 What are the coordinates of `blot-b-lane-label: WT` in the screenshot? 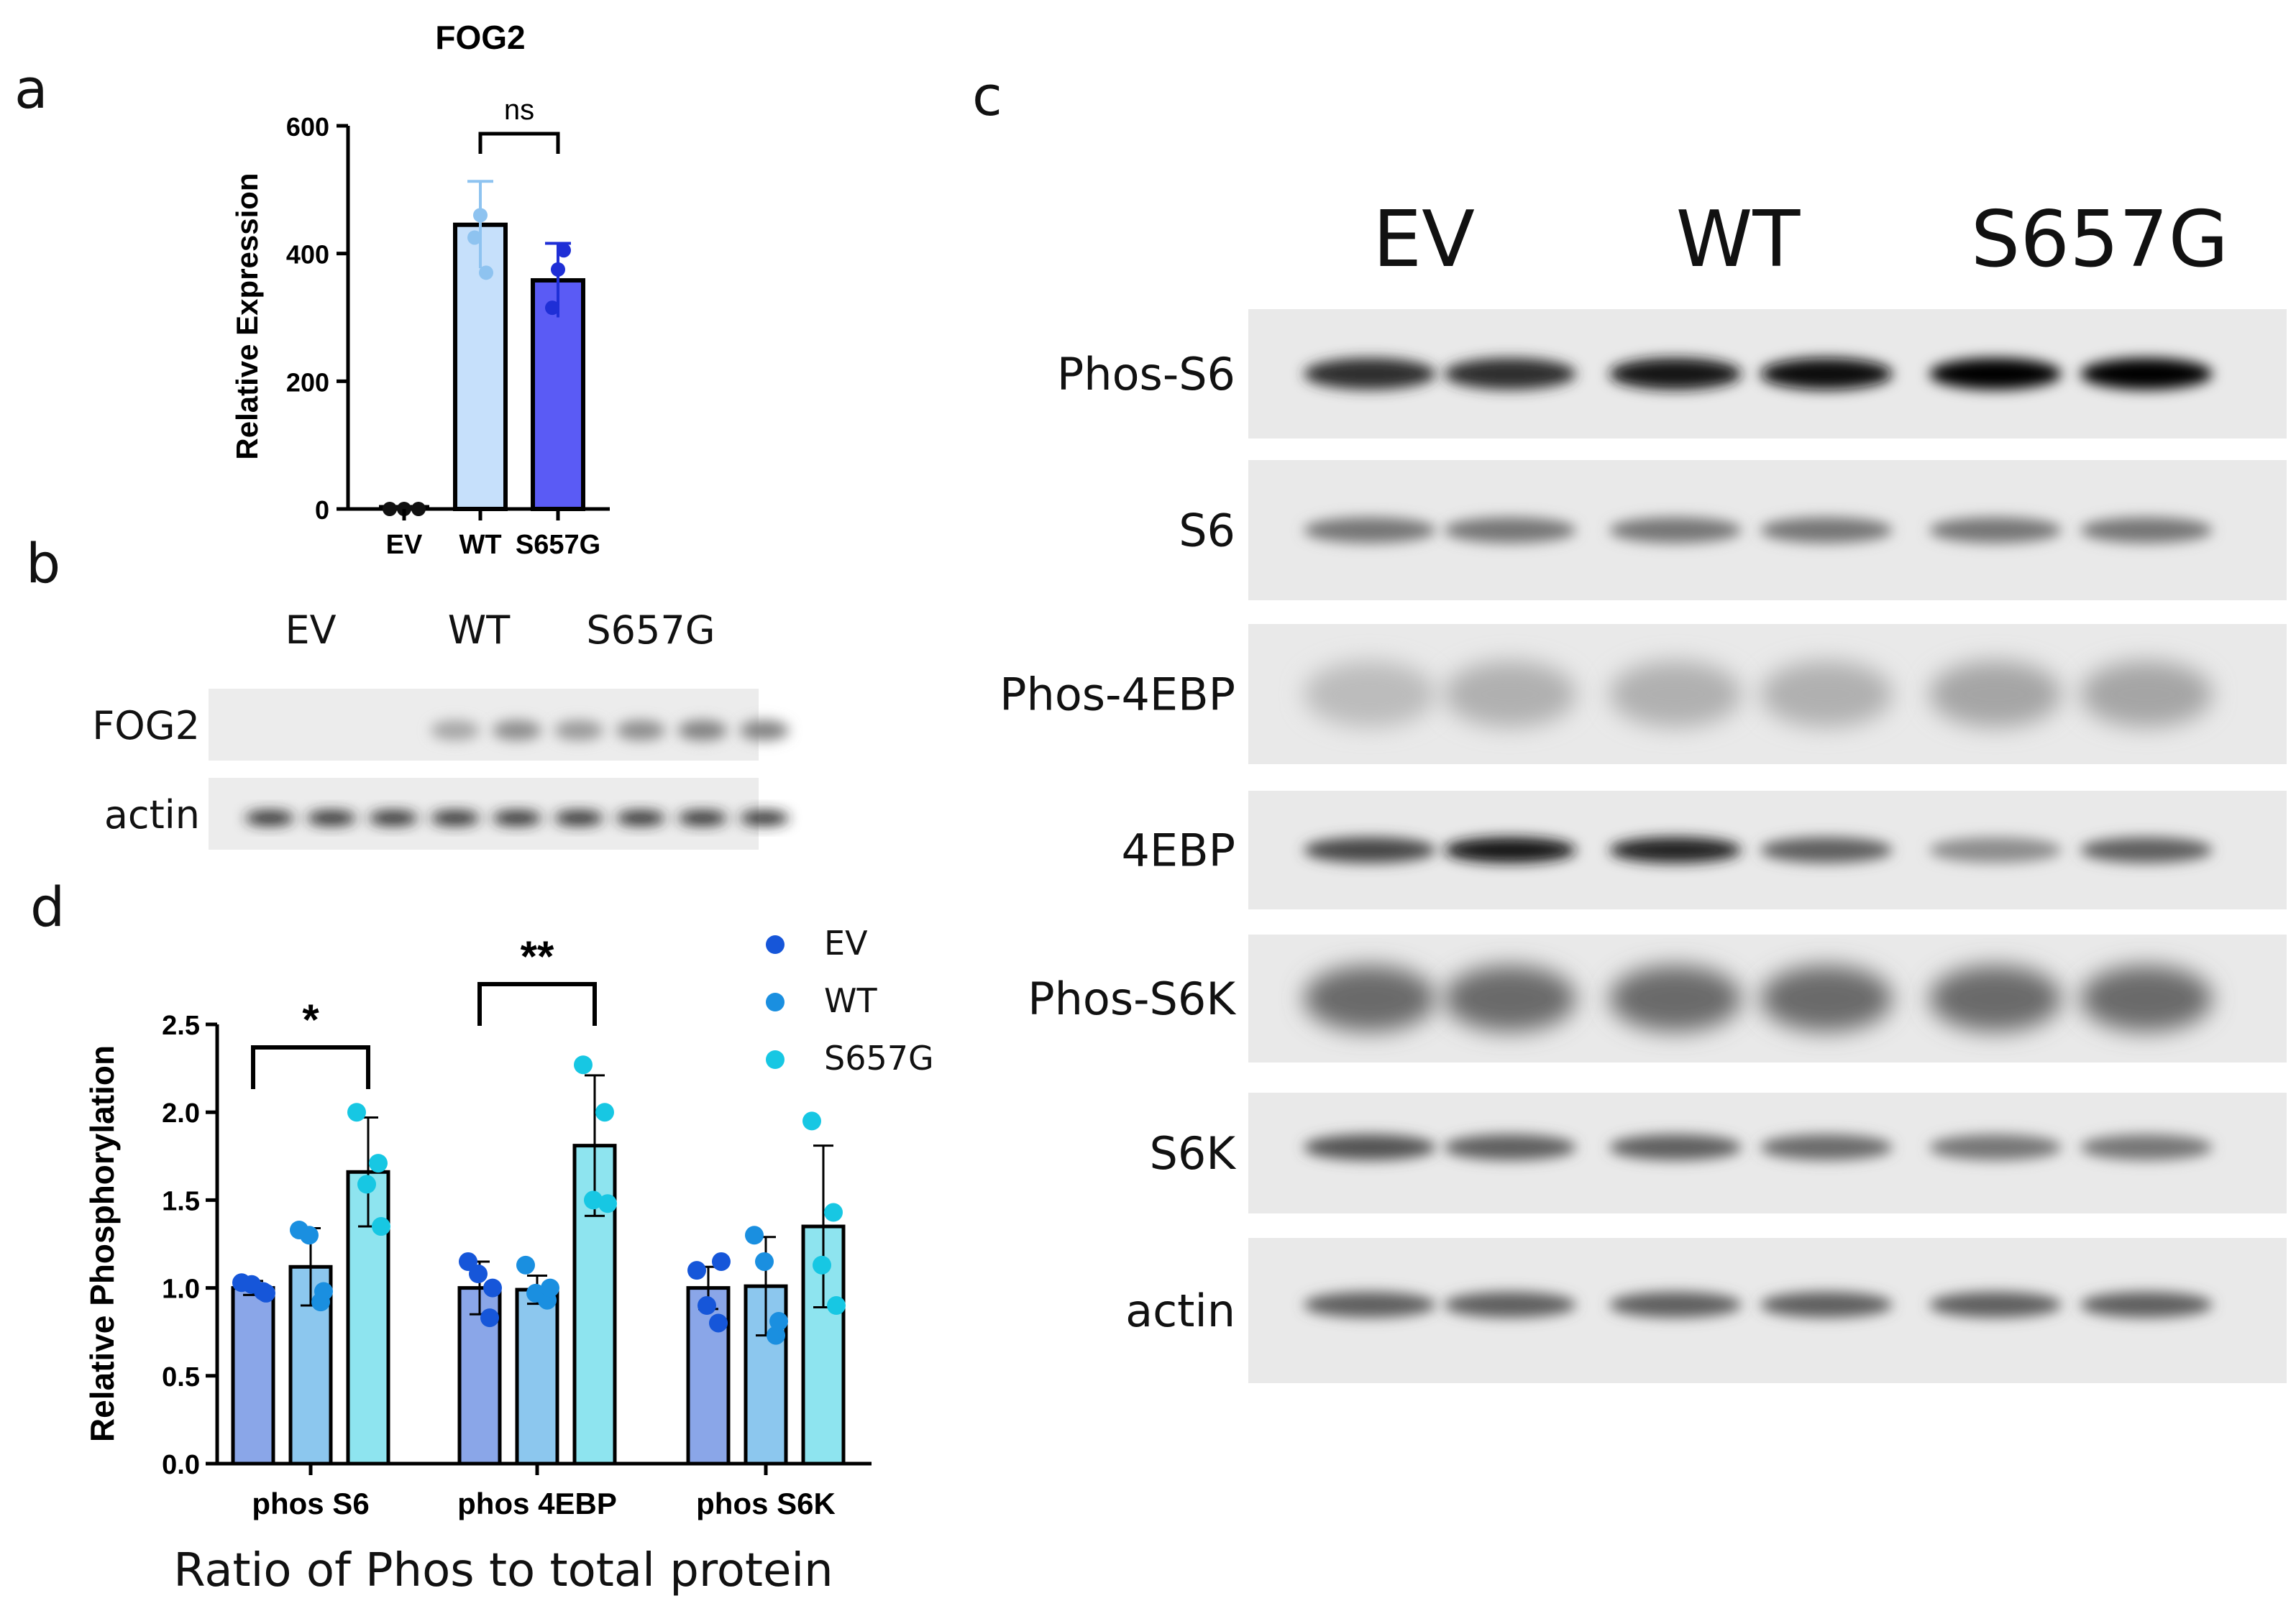 It's located at (479, 630).